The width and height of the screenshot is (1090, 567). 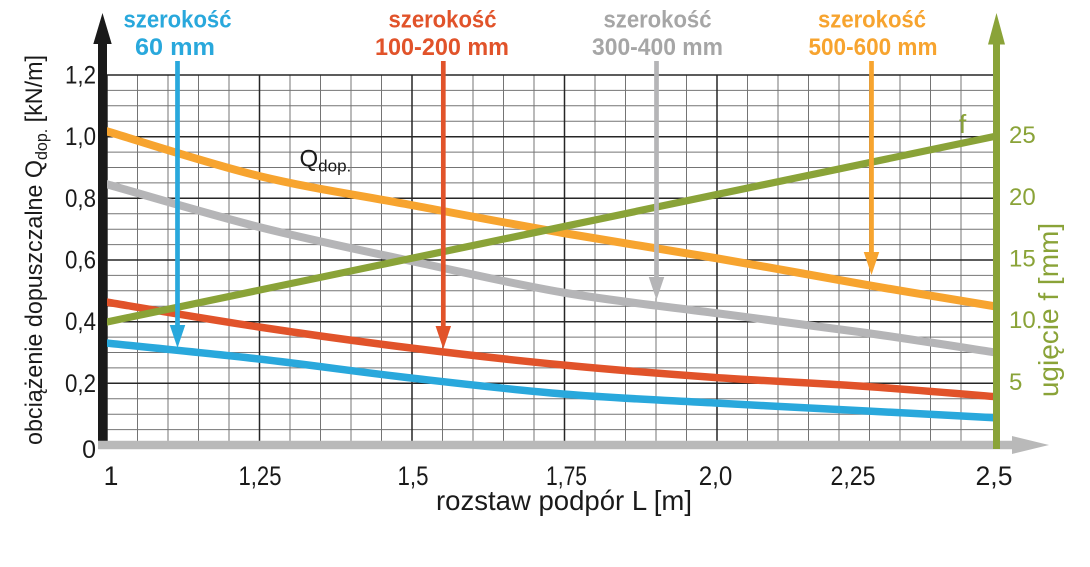 I want to click on svg-text: 2,25, so click(x=853, y=476).